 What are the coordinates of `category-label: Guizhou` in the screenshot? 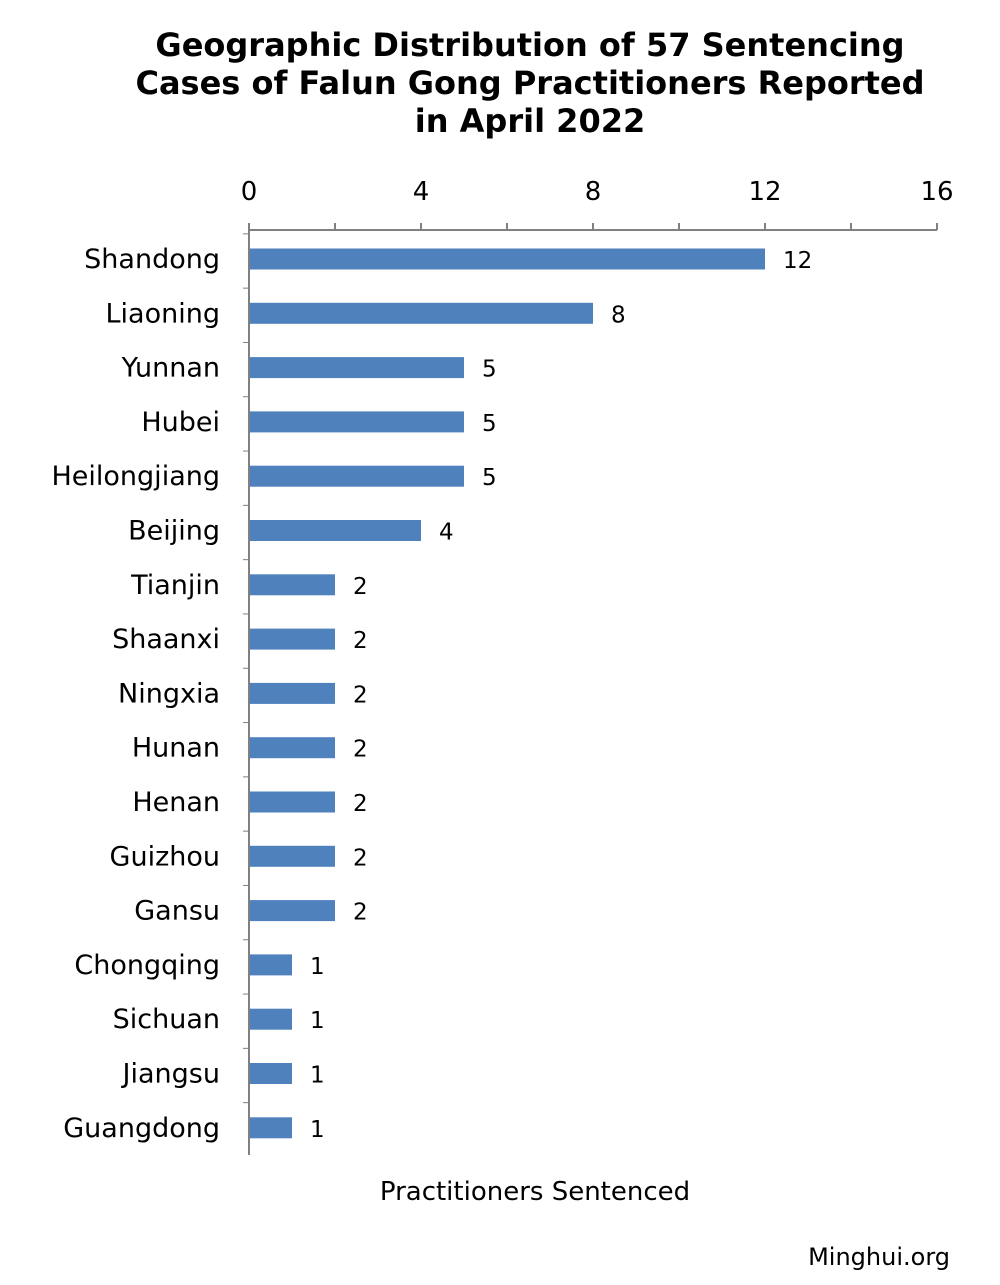 It's located at (165, 856).